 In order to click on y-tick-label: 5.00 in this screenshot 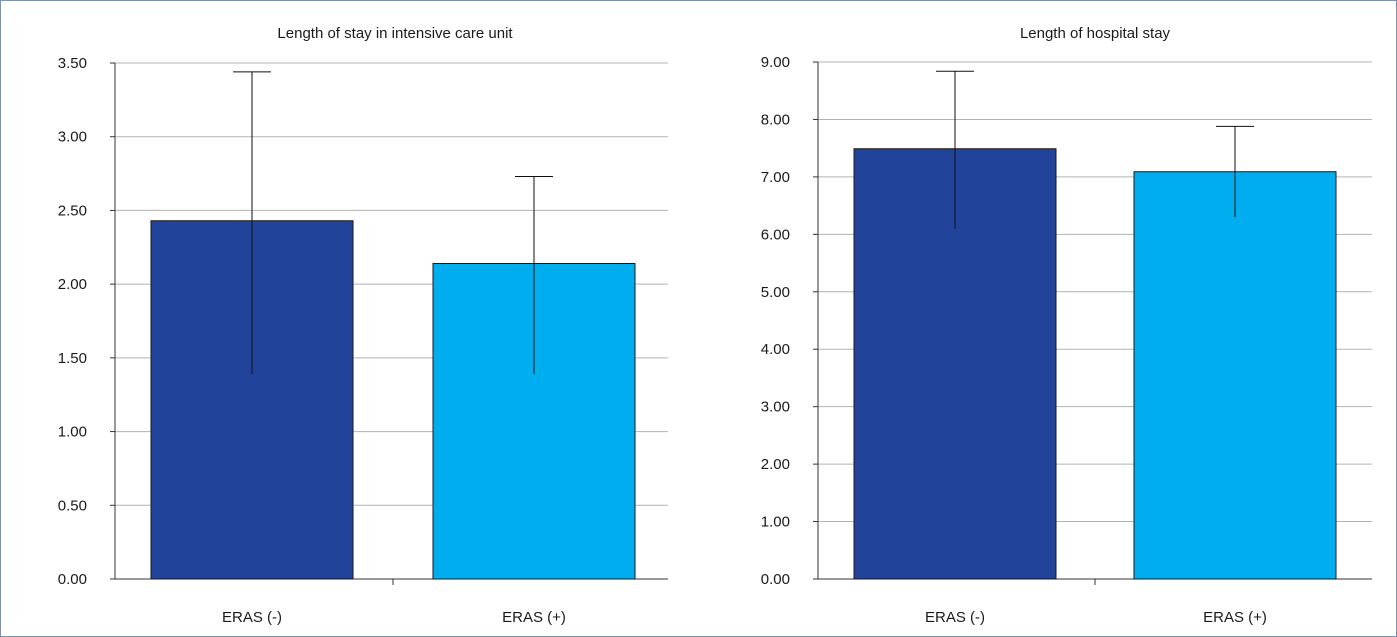, I will do `click(775, 292)`.